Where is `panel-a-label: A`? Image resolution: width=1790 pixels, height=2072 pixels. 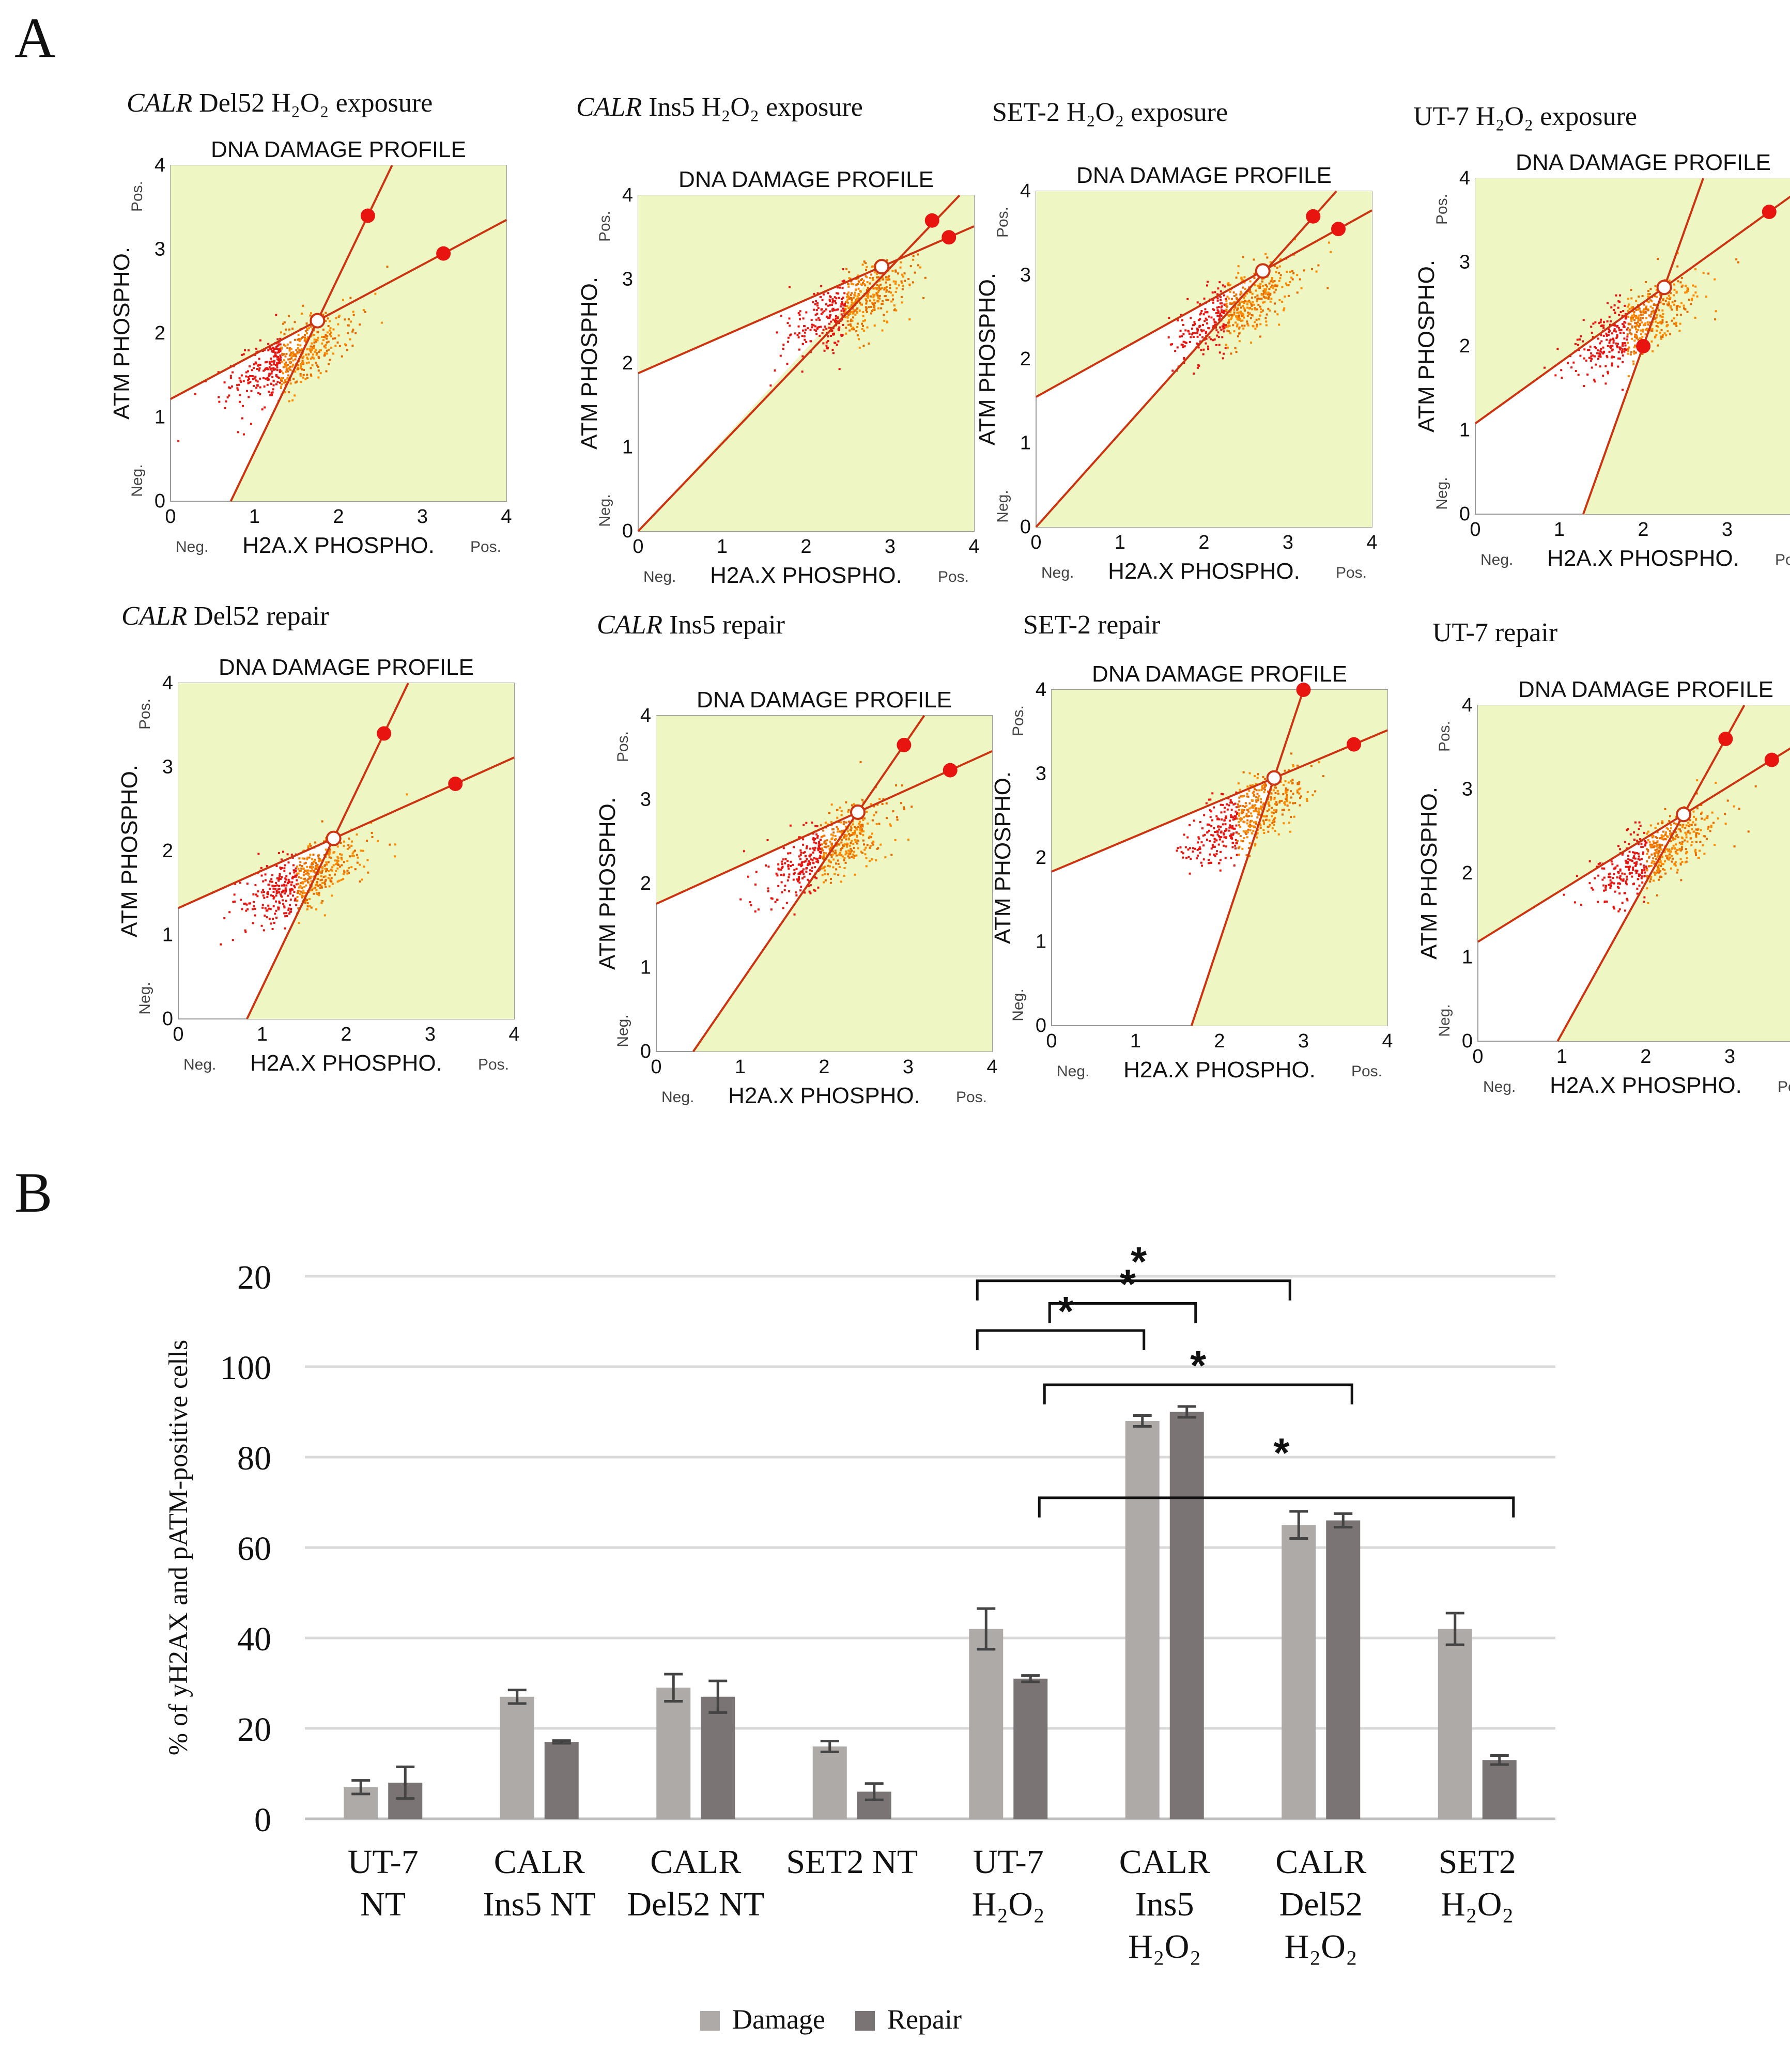
panel-a-label: A is located at coordinates (35, 37).